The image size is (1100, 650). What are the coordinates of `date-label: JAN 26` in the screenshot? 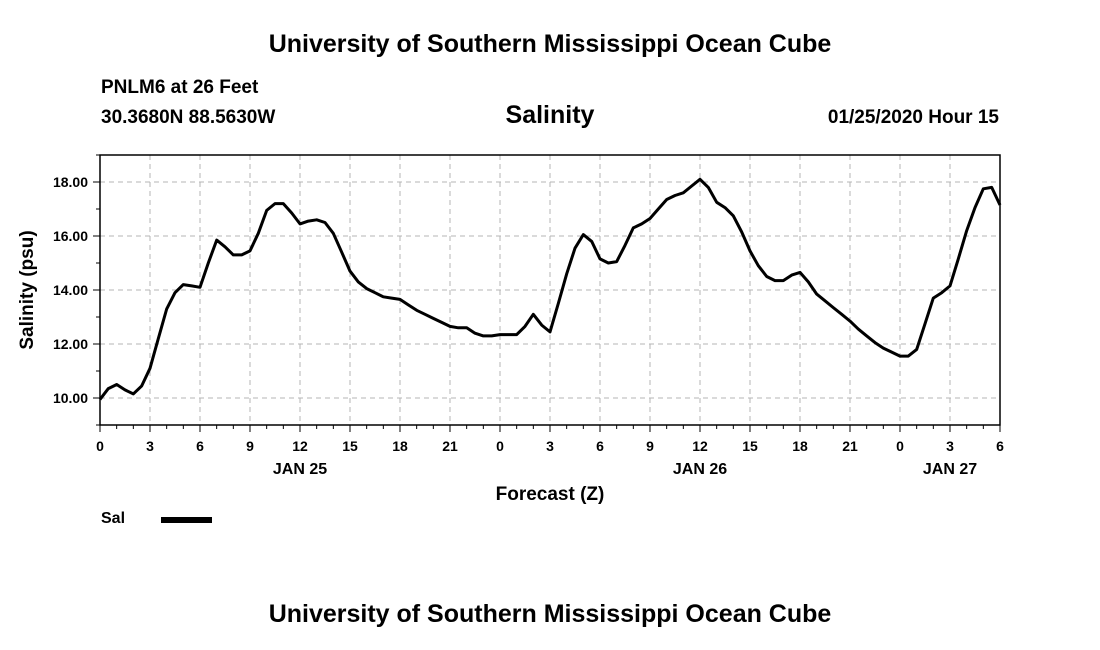 It's located at (700, 469).